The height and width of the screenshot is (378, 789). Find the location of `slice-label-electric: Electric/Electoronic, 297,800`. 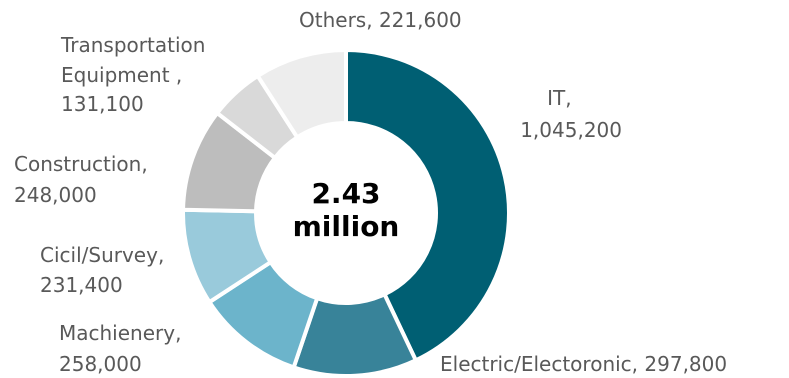

slice-label-electric: Electric/Electoronic, 297,800 is located at coordinates (583, 364).